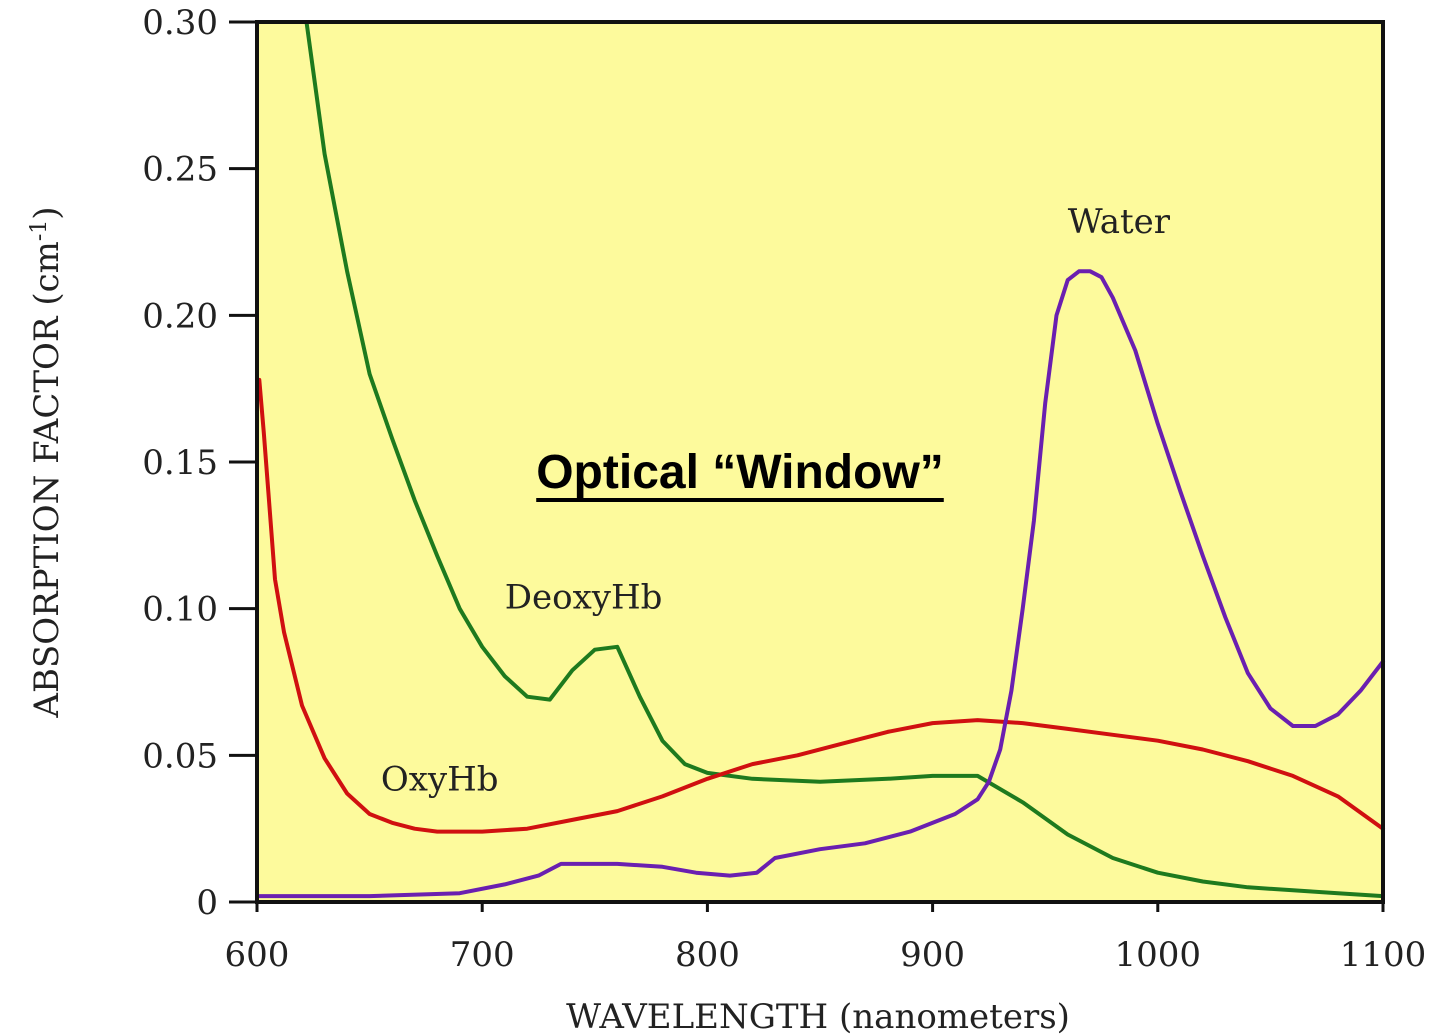  What do you see at coordinates (1158, 955) in the screenshot?
I see `x-tick-label: 1000` at bounding box center [1158, 955].